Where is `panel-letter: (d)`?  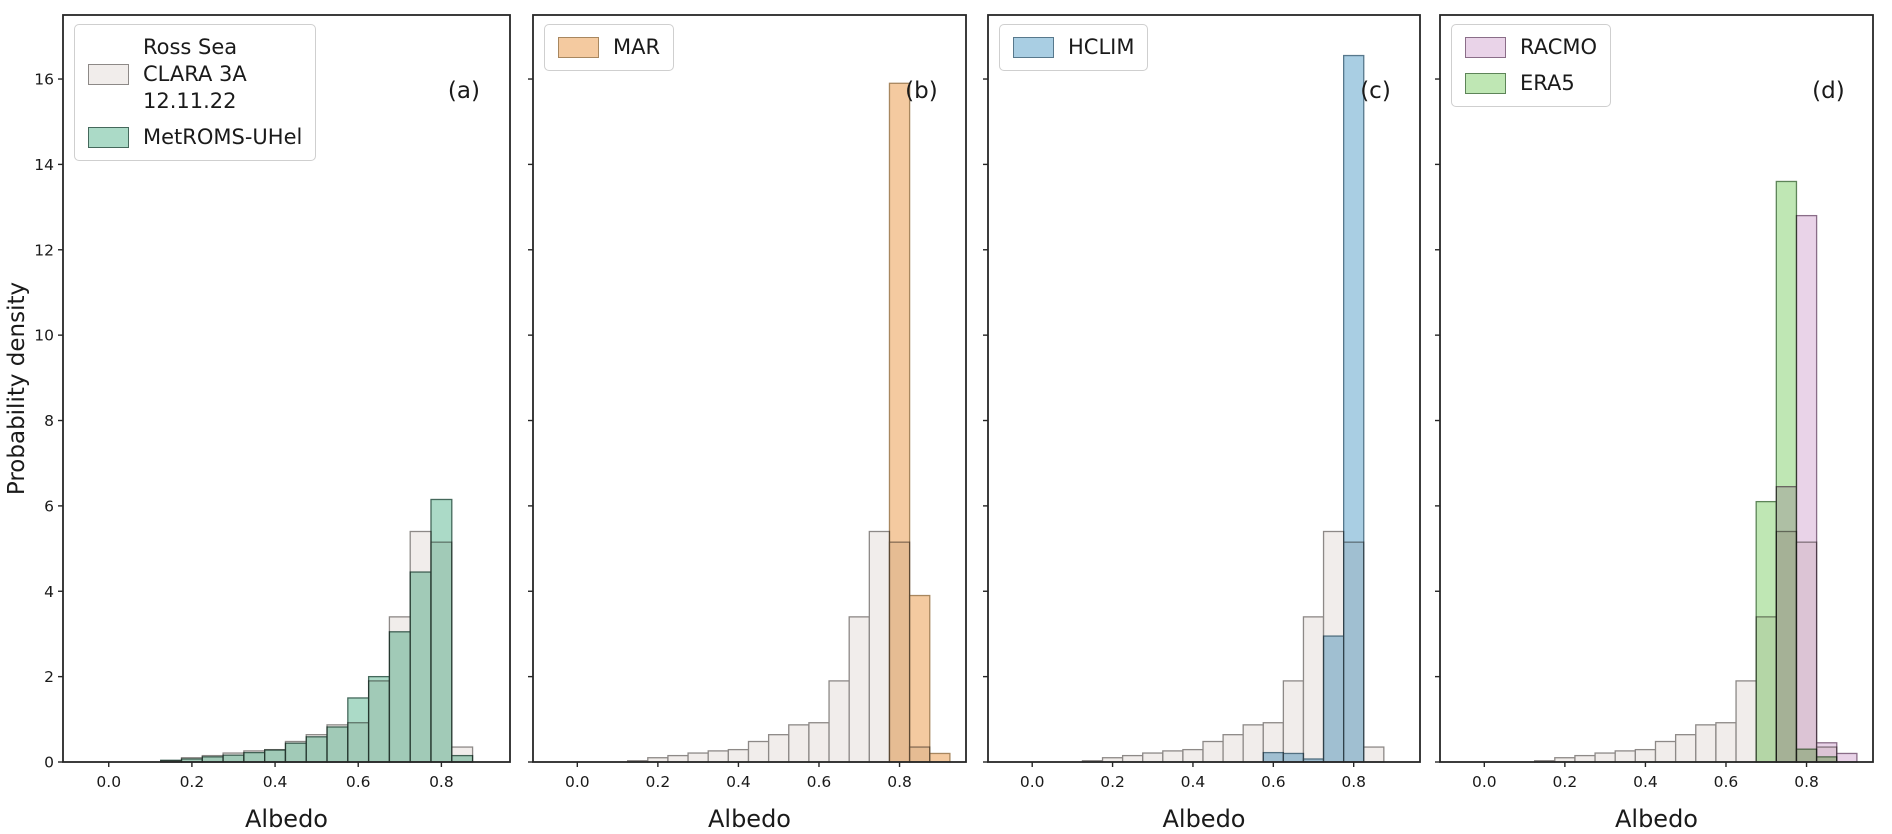 panel-letter: (d) is located at coordinates (1828, 91).